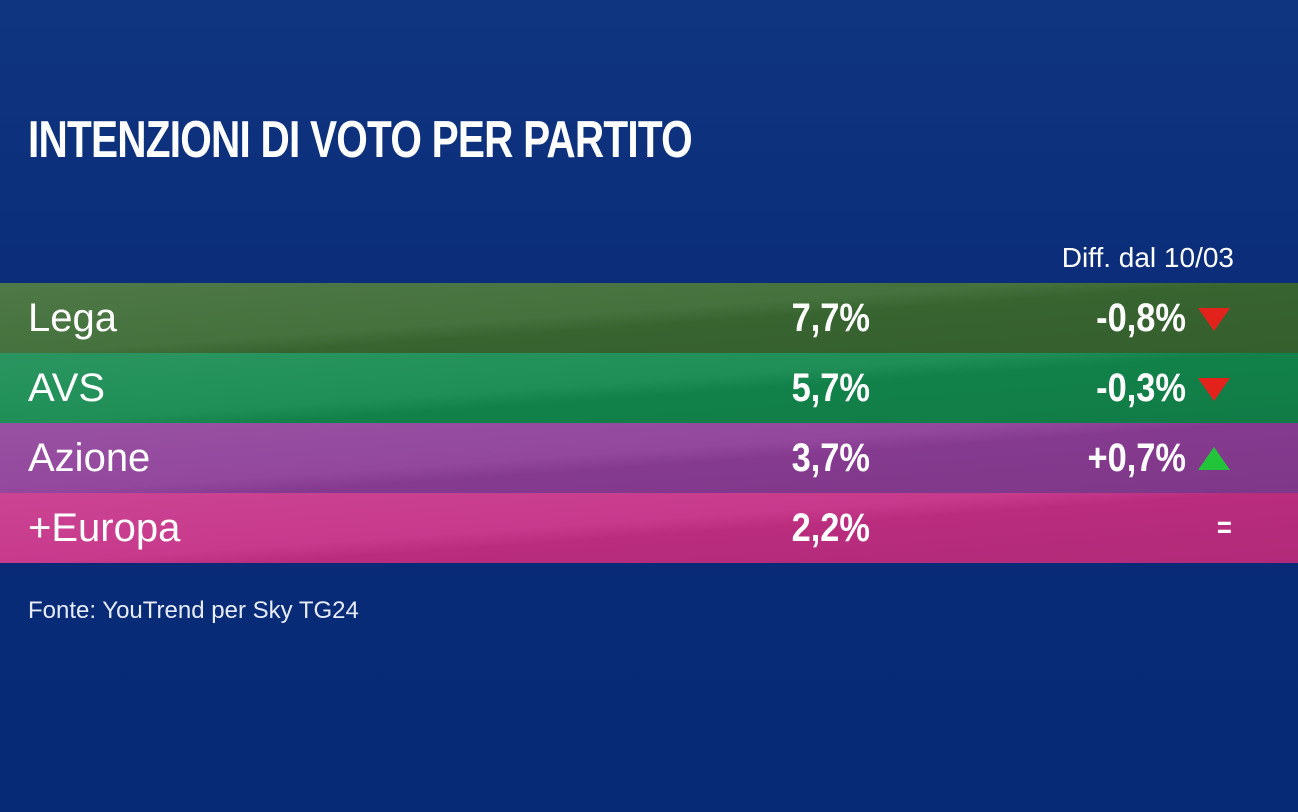 The width and height of the screenshot is (1298, 812). Describe the element at coordinates (830, 528) in the screenshot. I see `party-value: 2,2%` at that location.